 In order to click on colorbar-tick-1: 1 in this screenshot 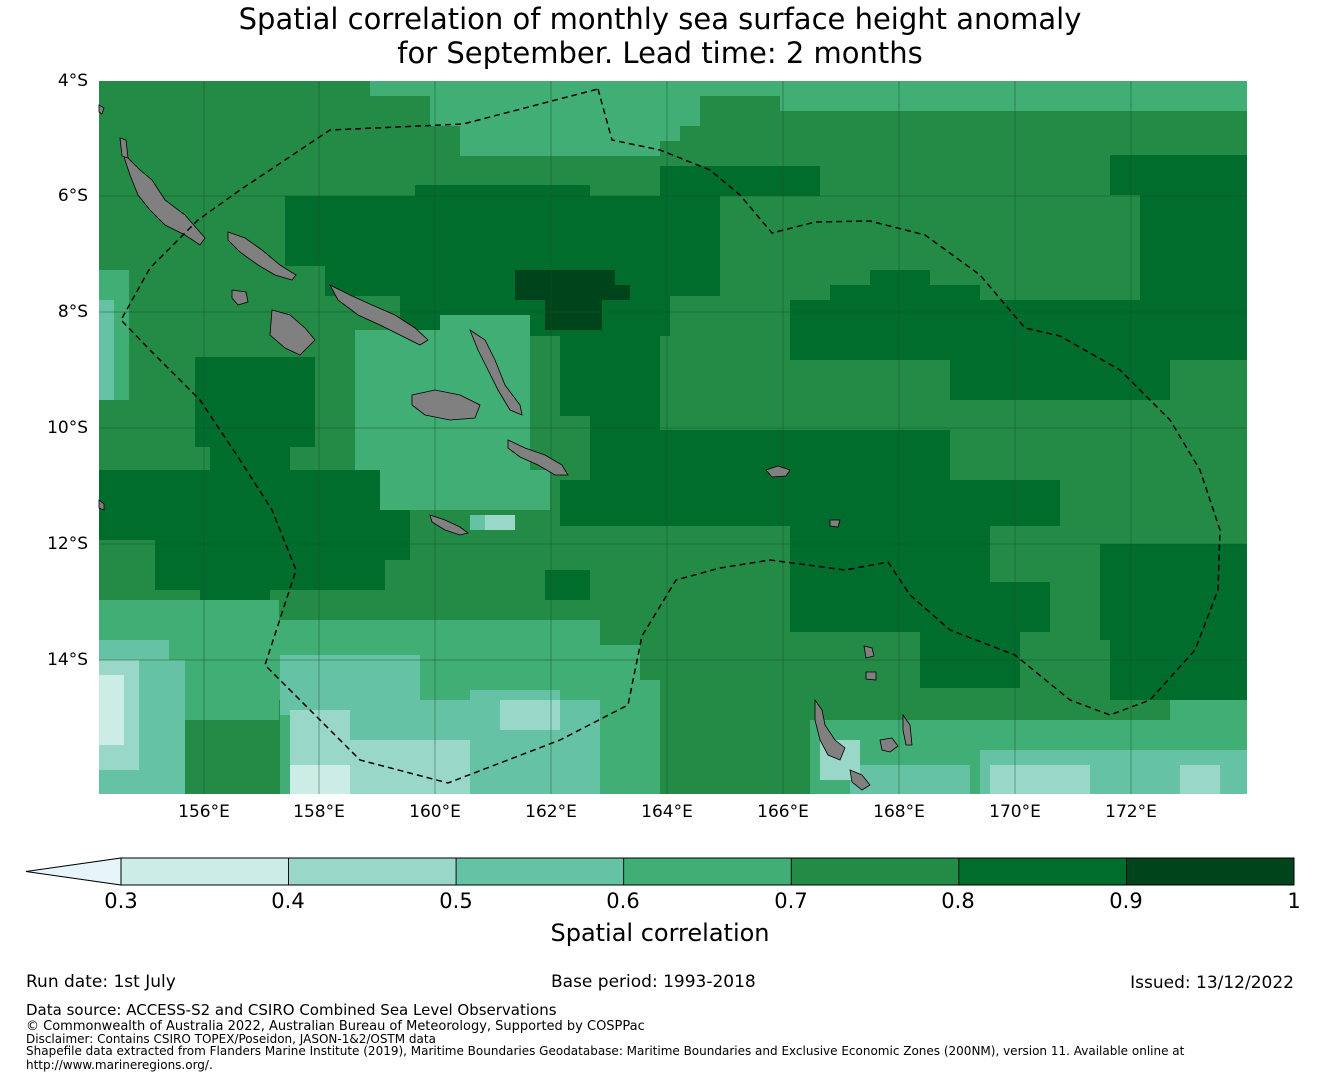, I will do `click(1294, 901)`.